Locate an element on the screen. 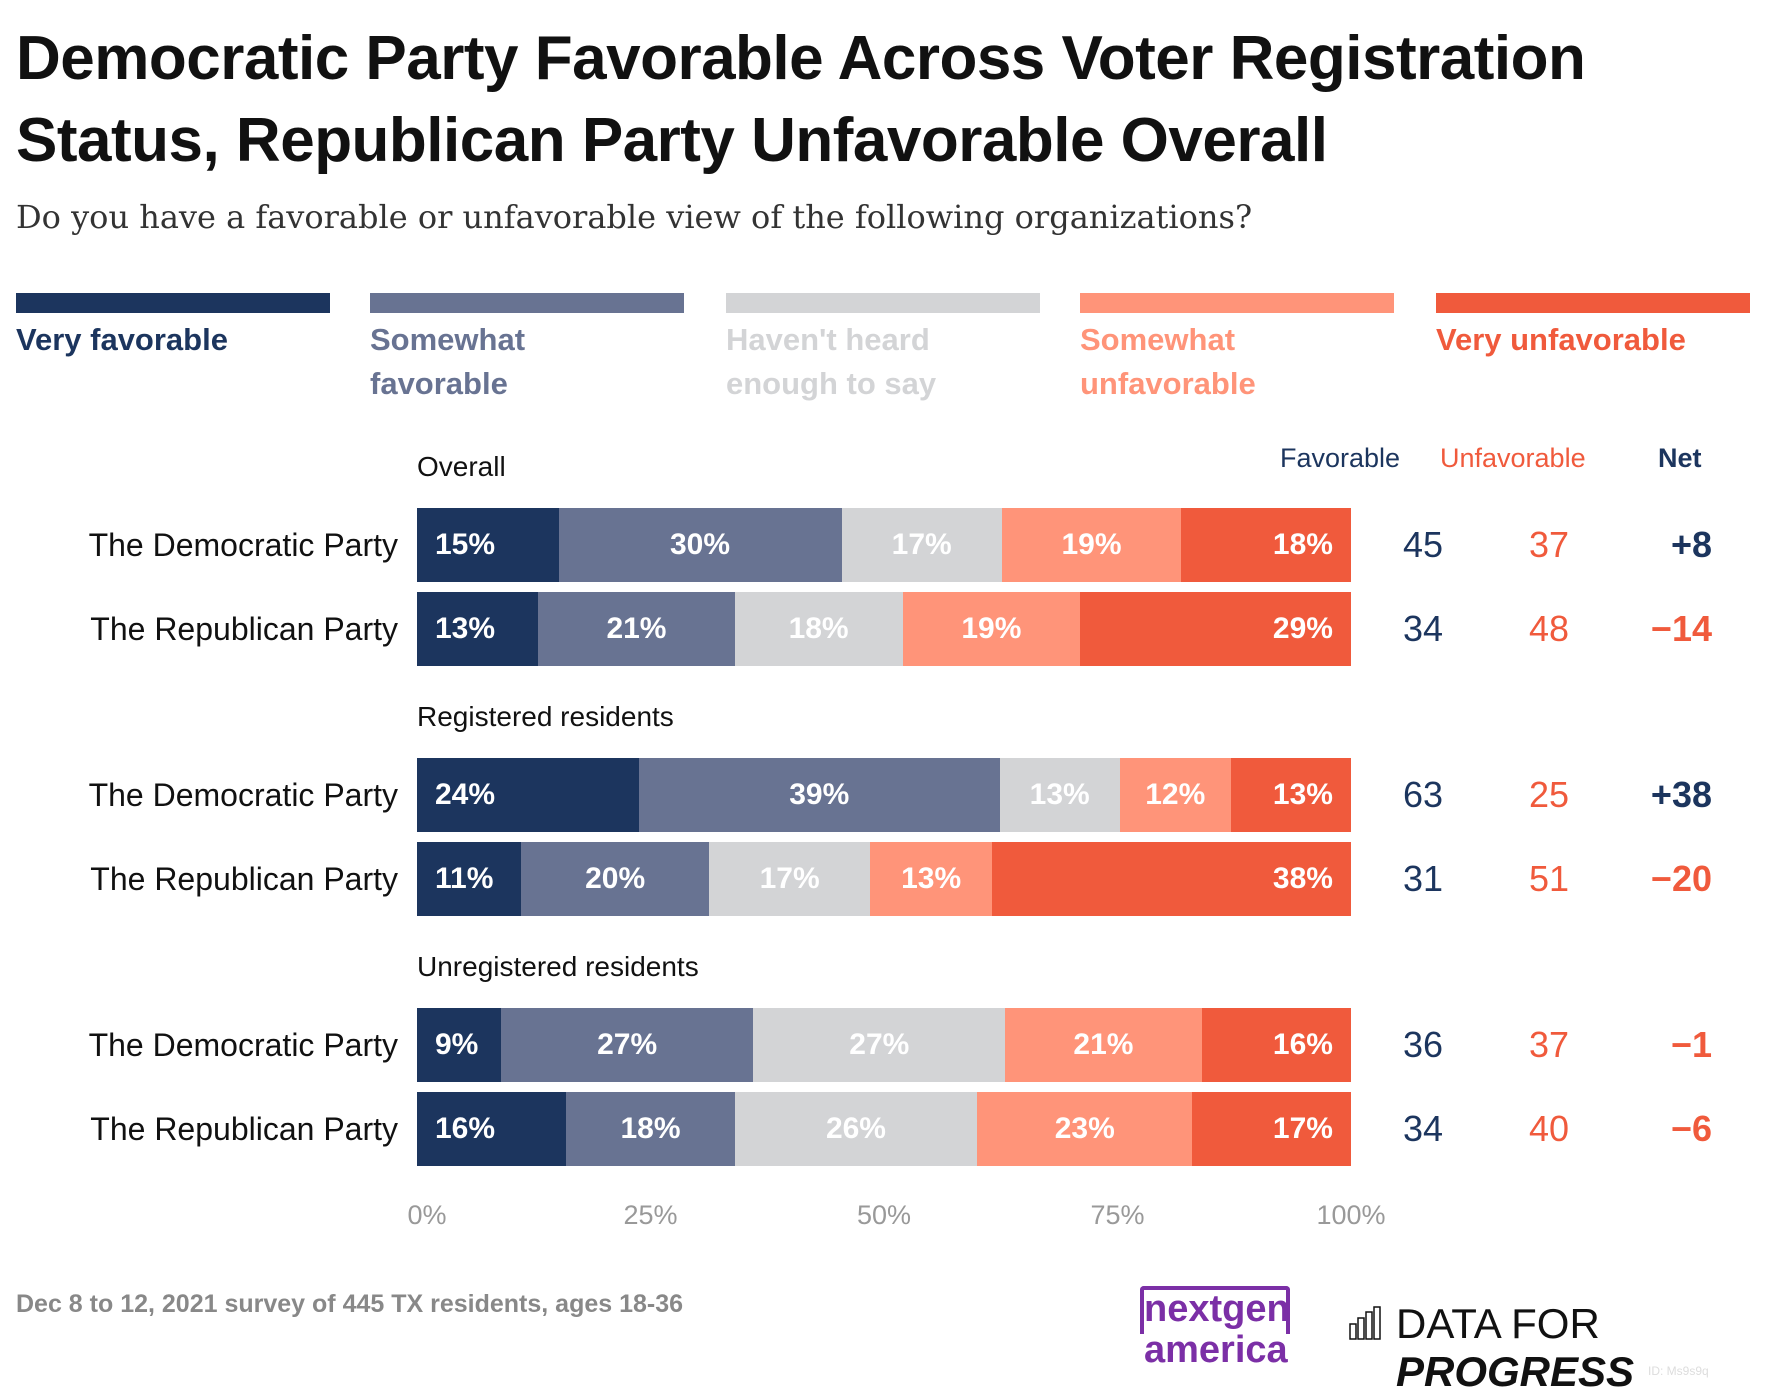  bar-segment: 21% is located at coordinates (1103, 1045).